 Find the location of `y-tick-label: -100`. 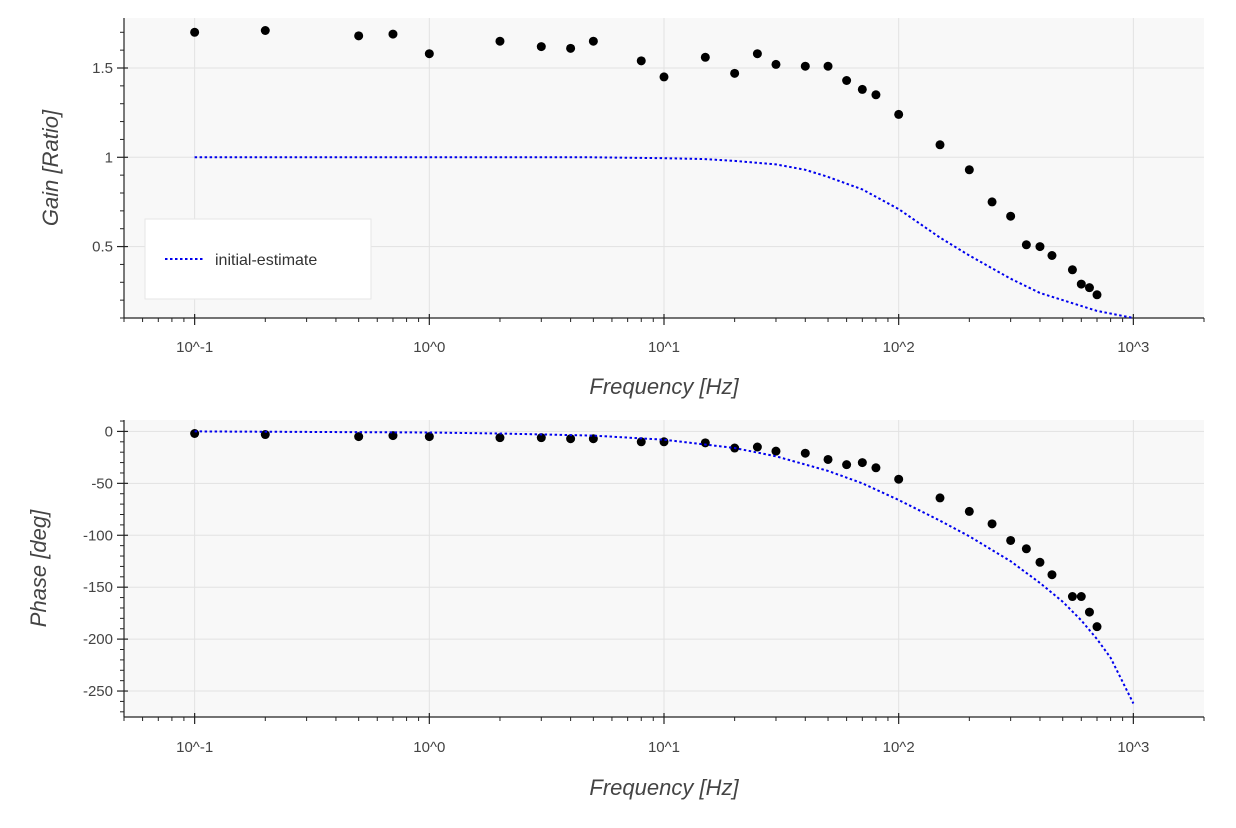

y-tick-label: -100 is located at coordinates (98, 535).